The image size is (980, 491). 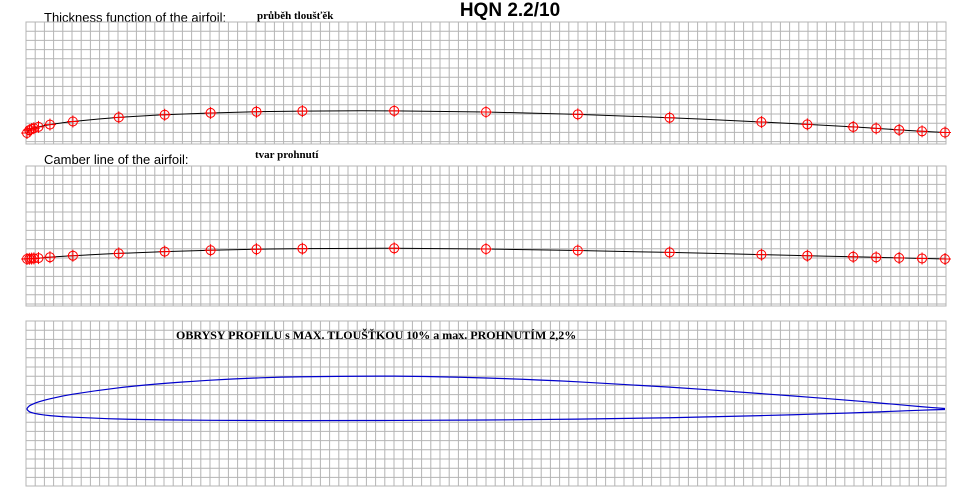 I want to click on airfoil-outline, so click(x=486, y=398).